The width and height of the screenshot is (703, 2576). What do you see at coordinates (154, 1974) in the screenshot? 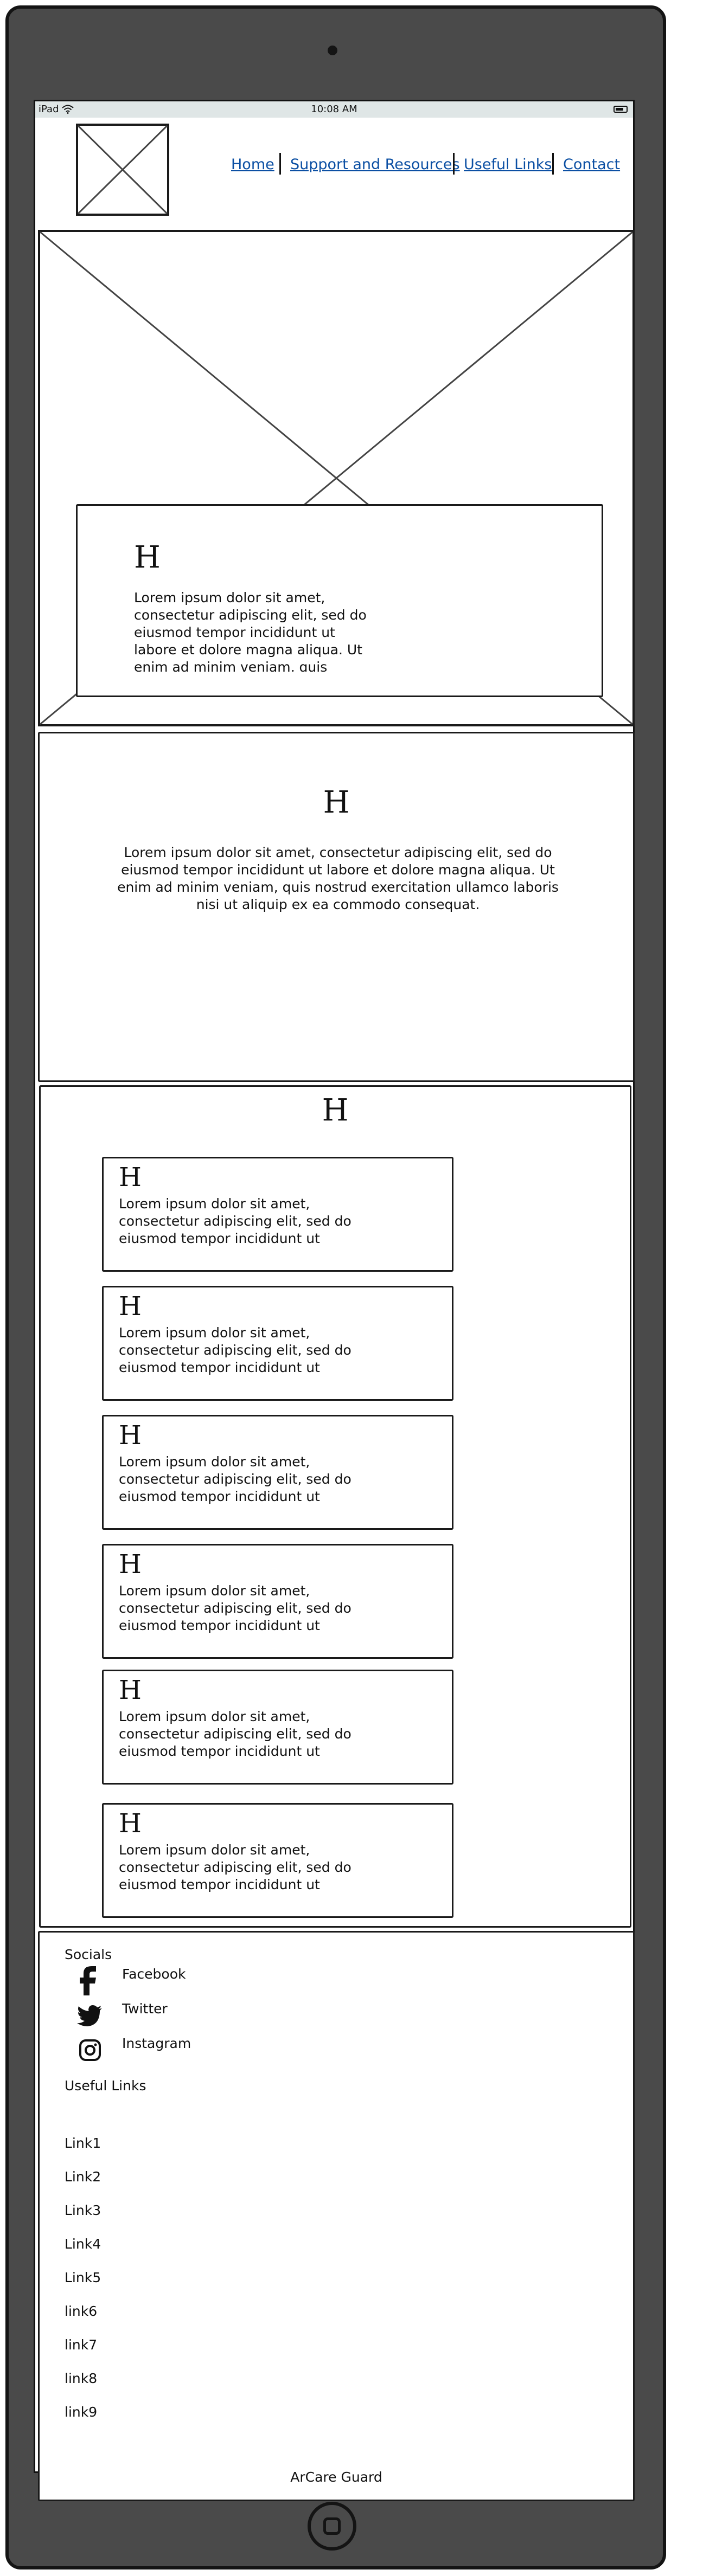
I see `social-label: Facebook` at bounding box center [154, 1974].